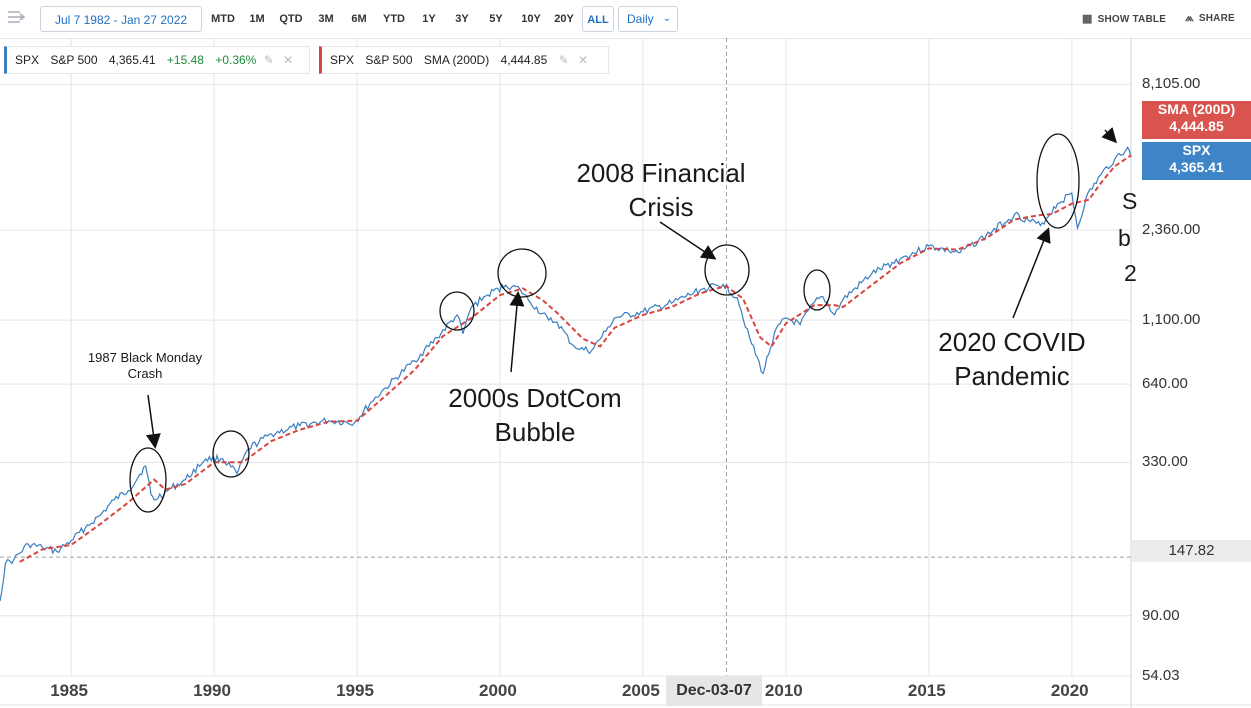 The image size is (1251, 708). What do you see at coordinates (1069, 690) in the screenshot?
I see `x-tick-label: 2020` at bounding box center [1069, 690].